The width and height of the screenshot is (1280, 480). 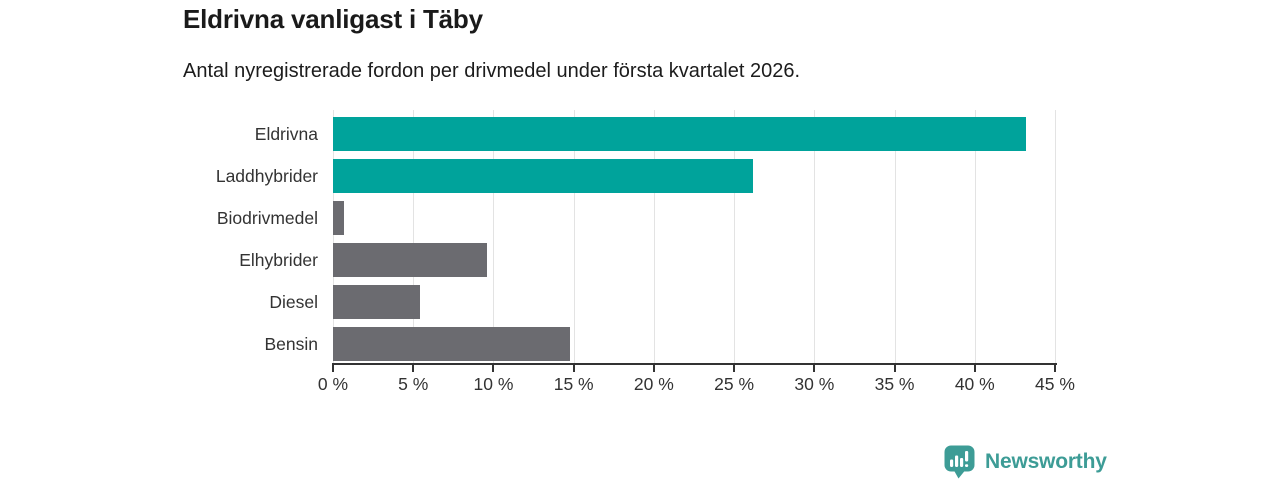 What do you see at coordinates (543, 176) in the screenshot?
I see `bar-laddhybrider` at bounding box center [543, 176].